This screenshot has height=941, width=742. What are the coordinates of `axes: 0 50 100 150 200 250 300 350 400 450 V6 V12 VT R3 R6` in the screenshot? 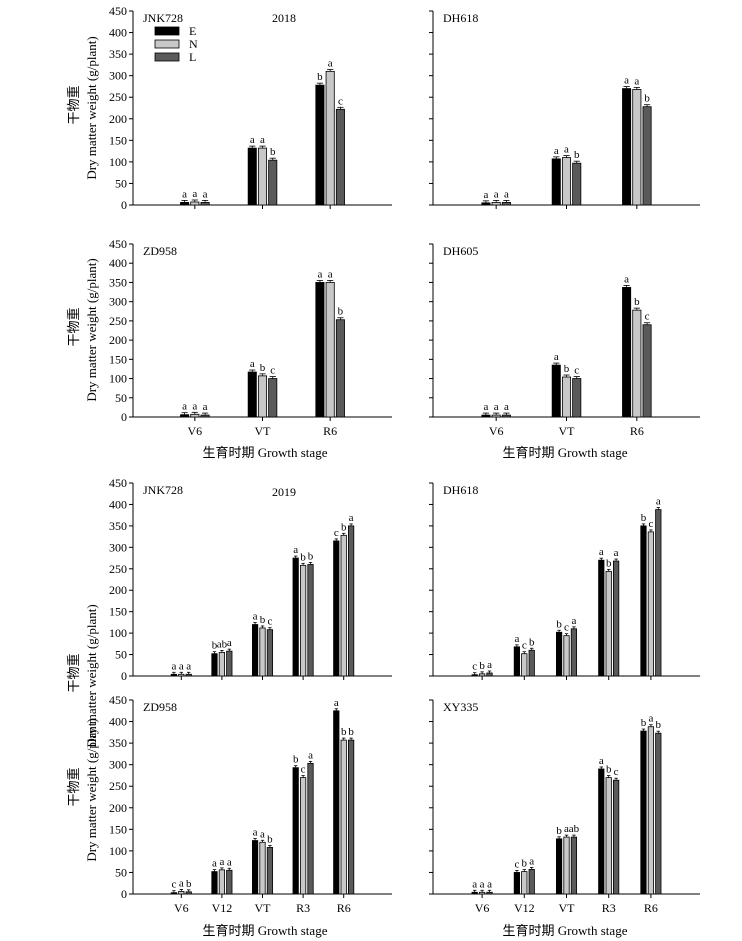 It's located at (250, 804).